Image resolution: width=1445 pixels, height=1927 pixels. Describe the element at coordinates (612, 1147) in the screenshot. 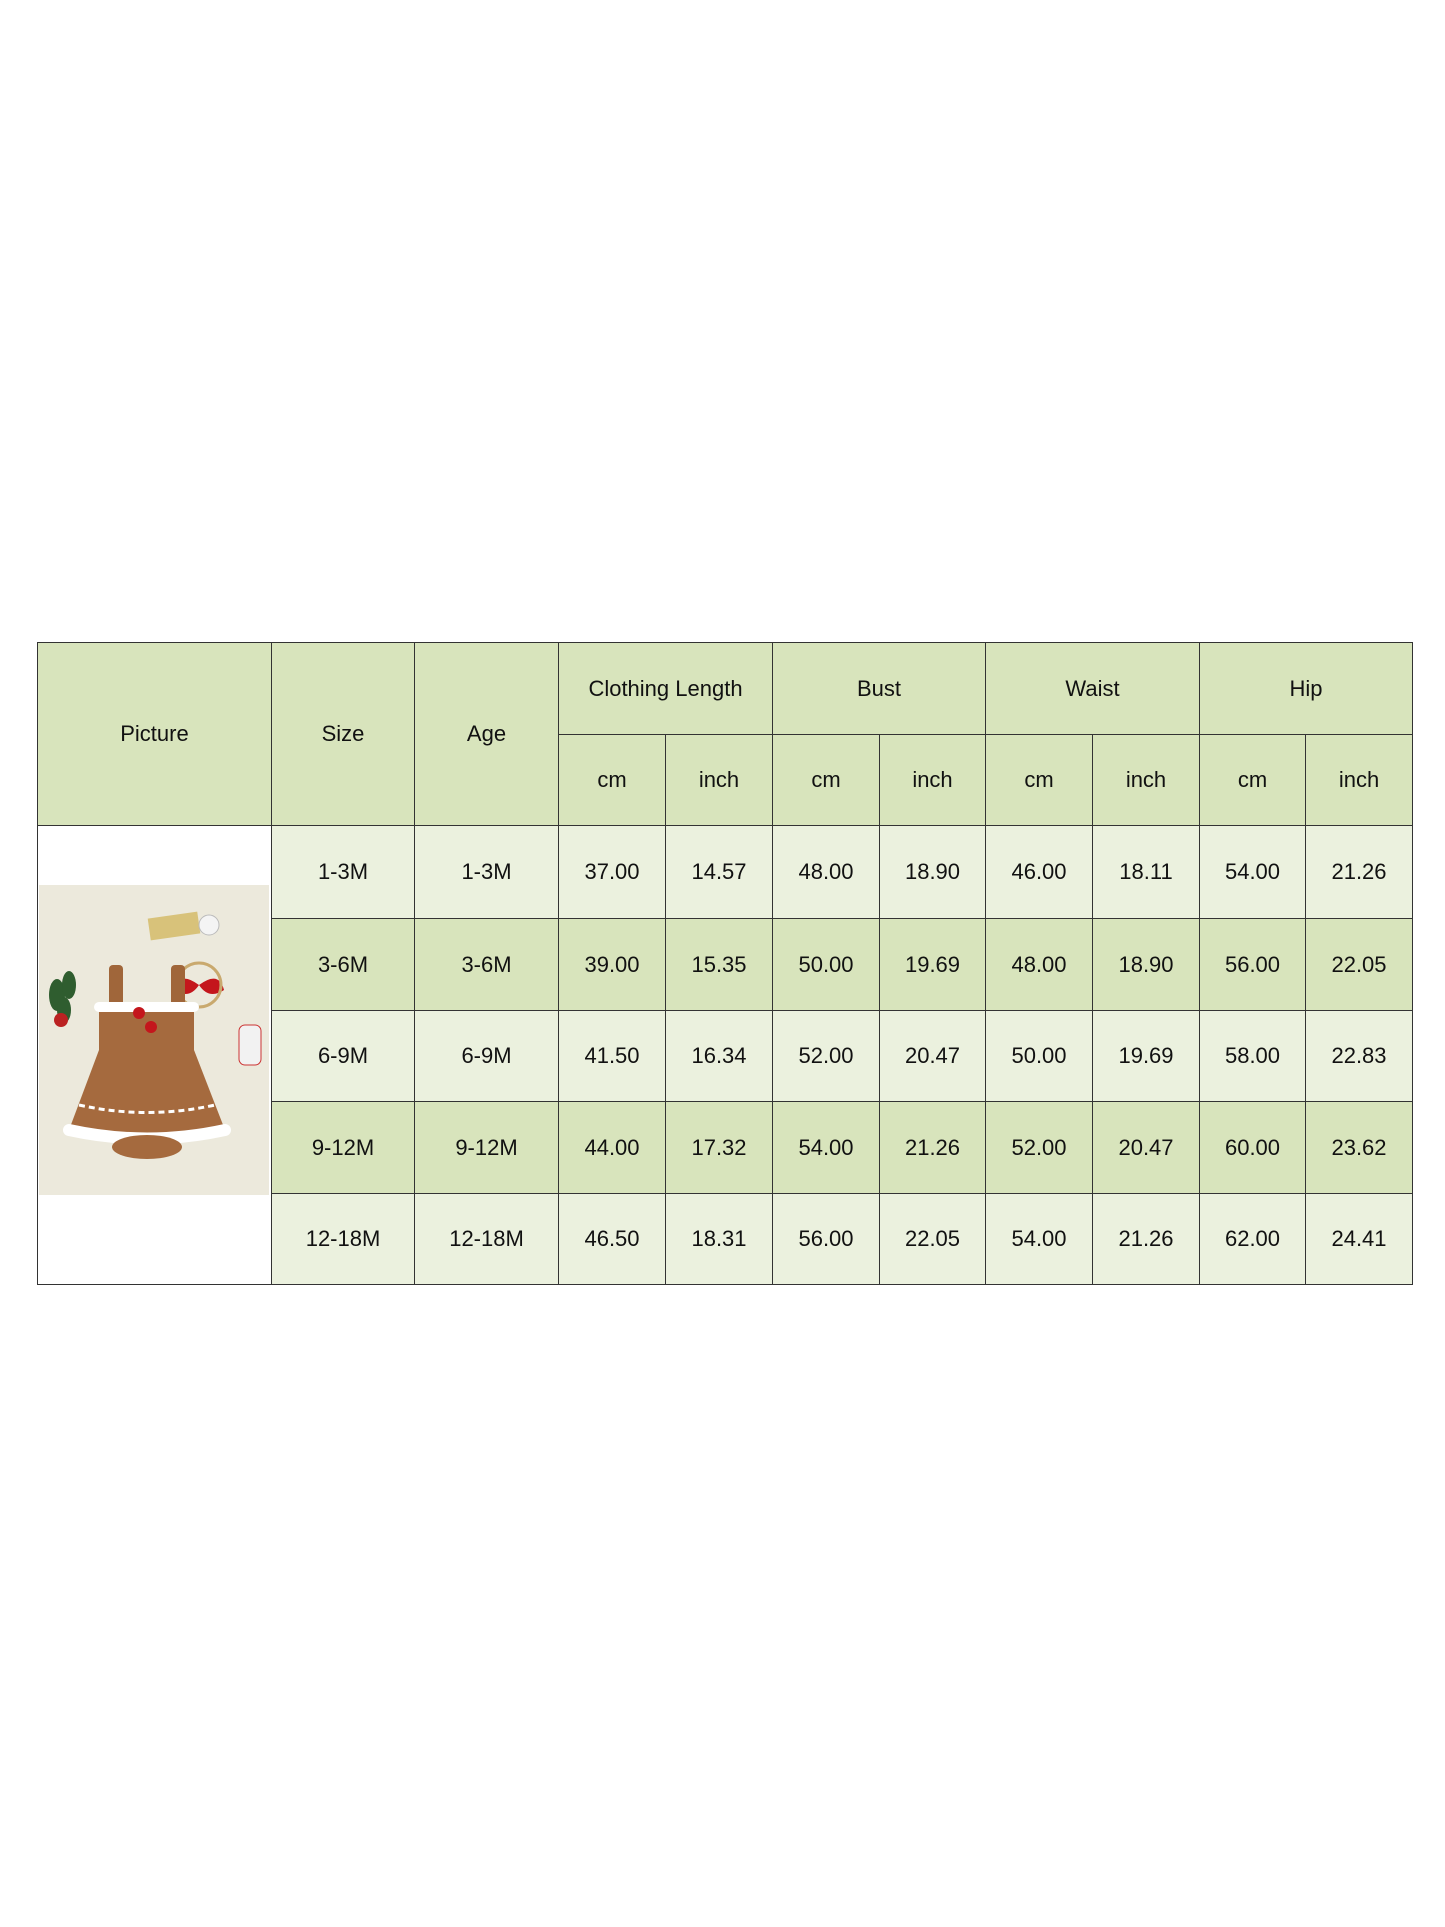

I see `value-cell: 44.00` at that location.